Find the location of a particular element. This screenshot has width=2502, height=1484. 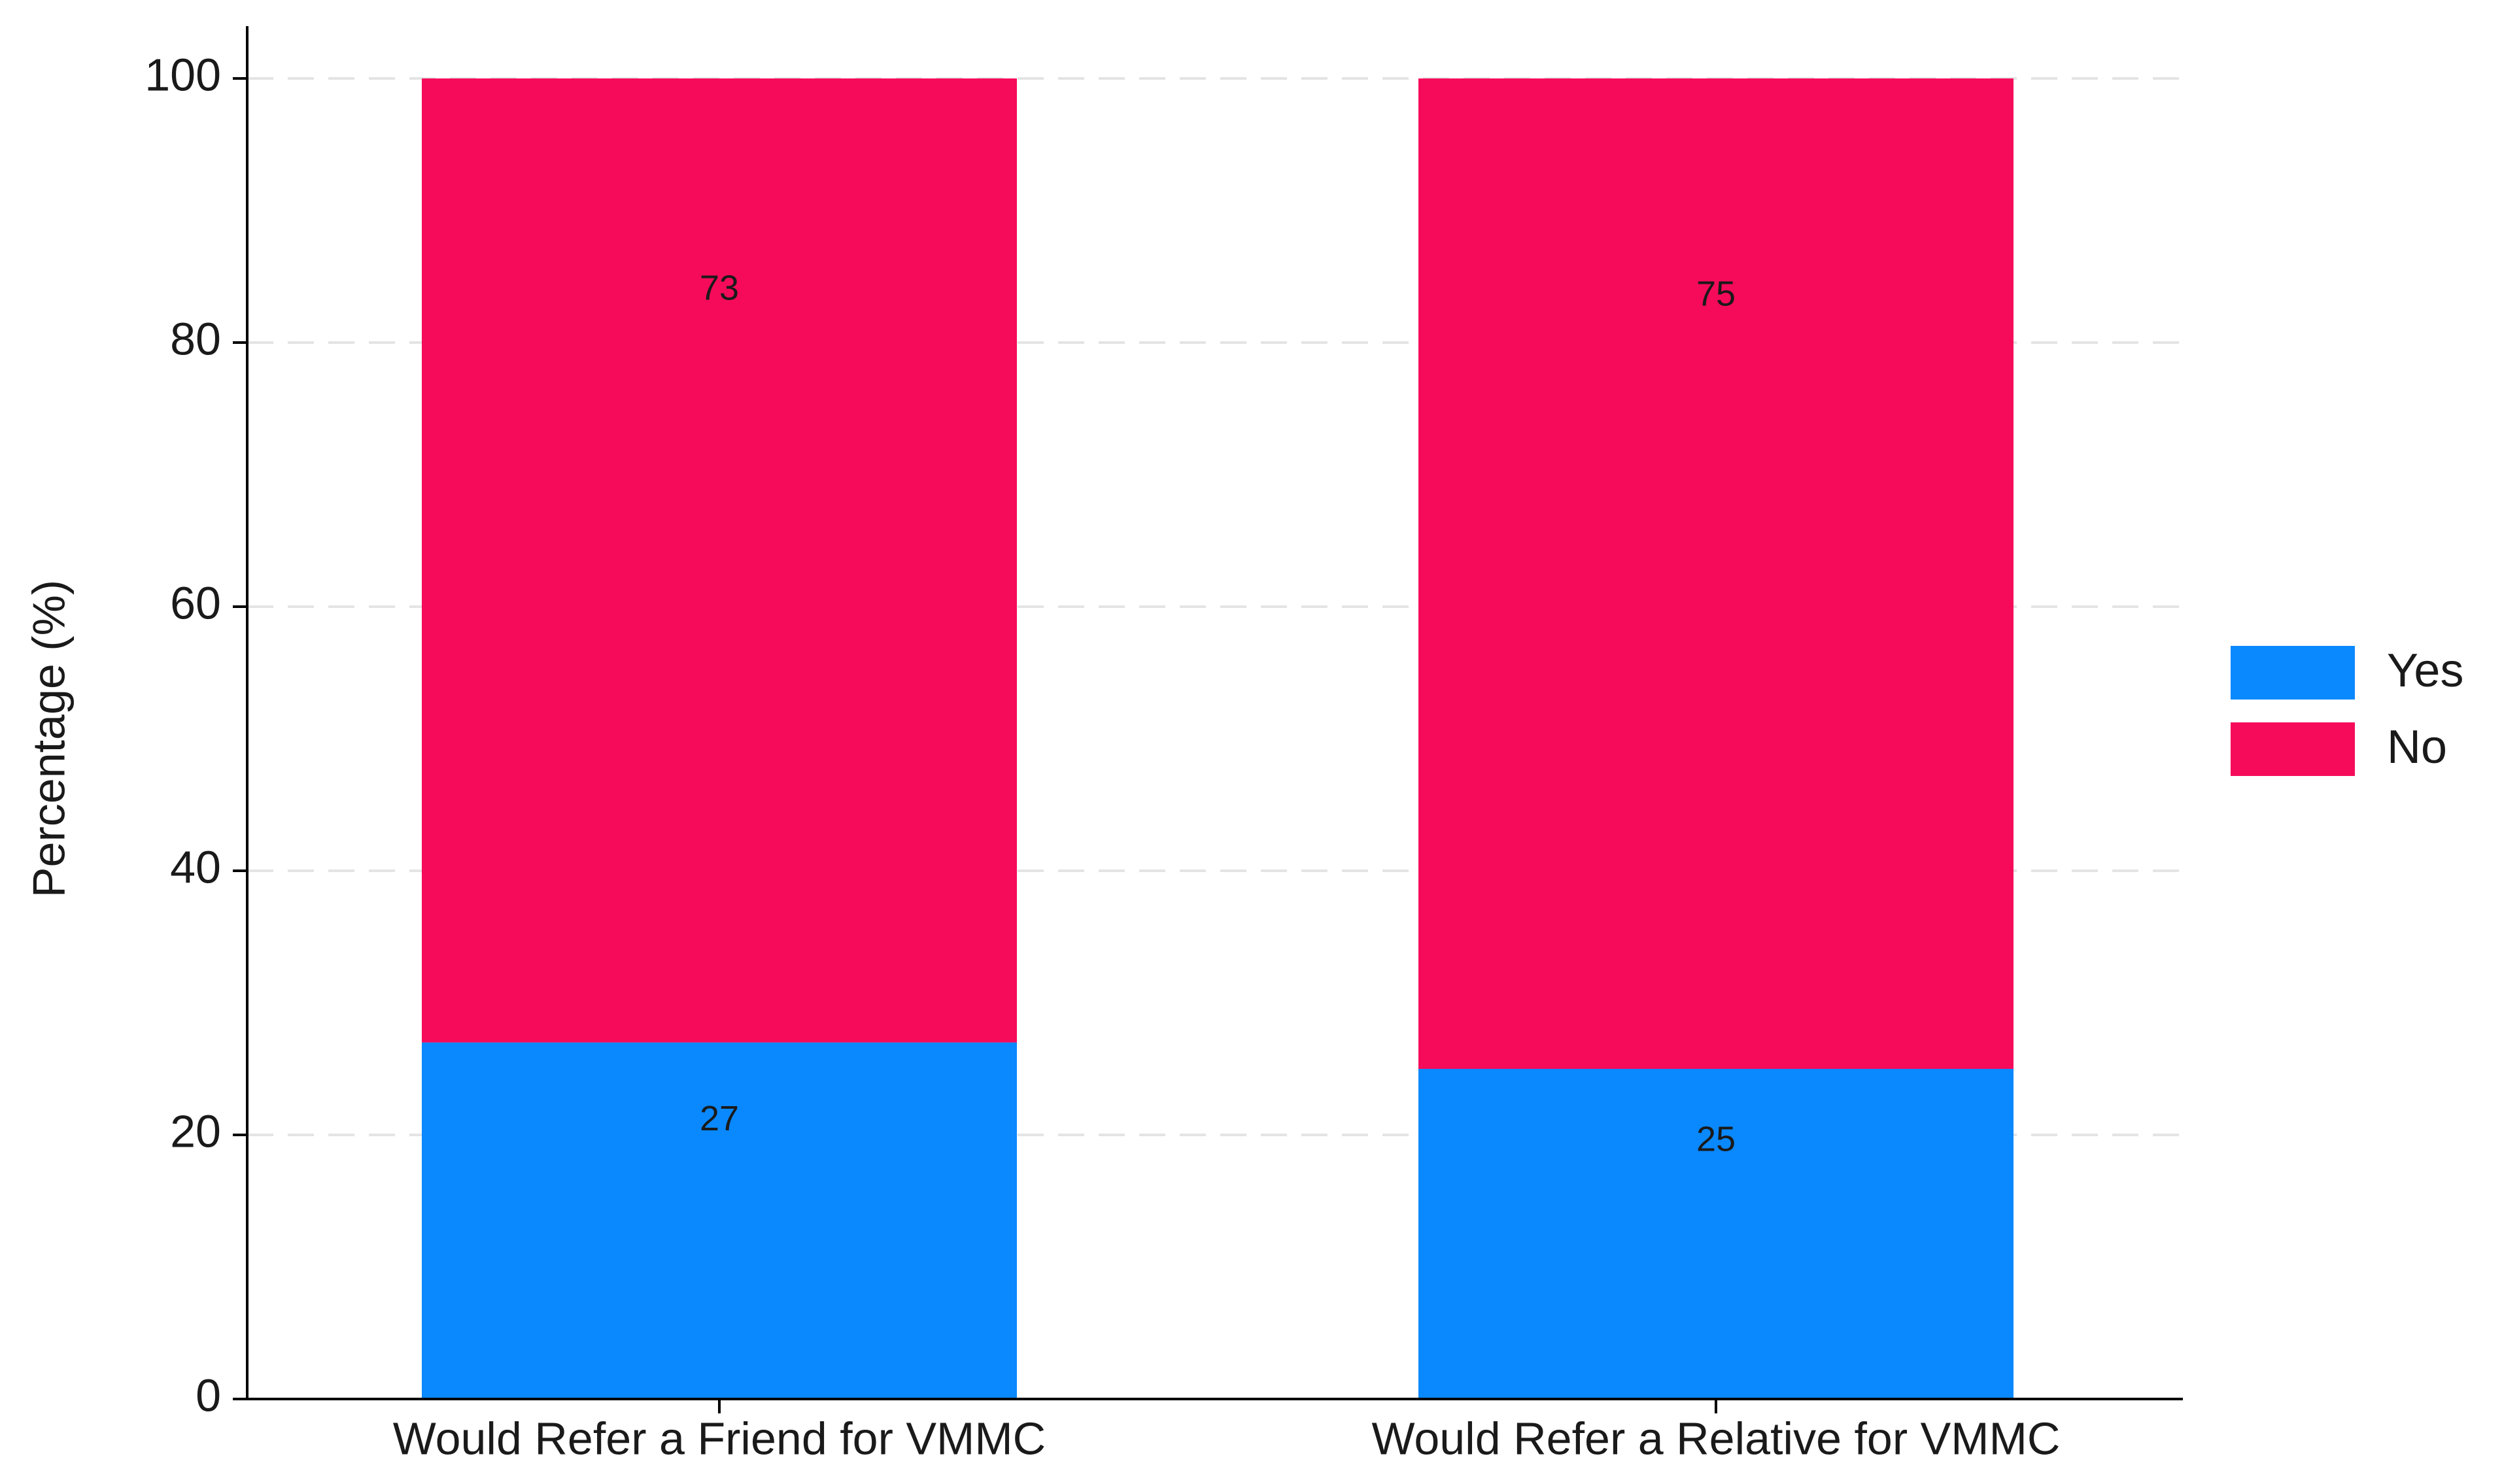

x-tick-label: Would Refer a Friend for VMMC is located at coordinates (719, 1439).